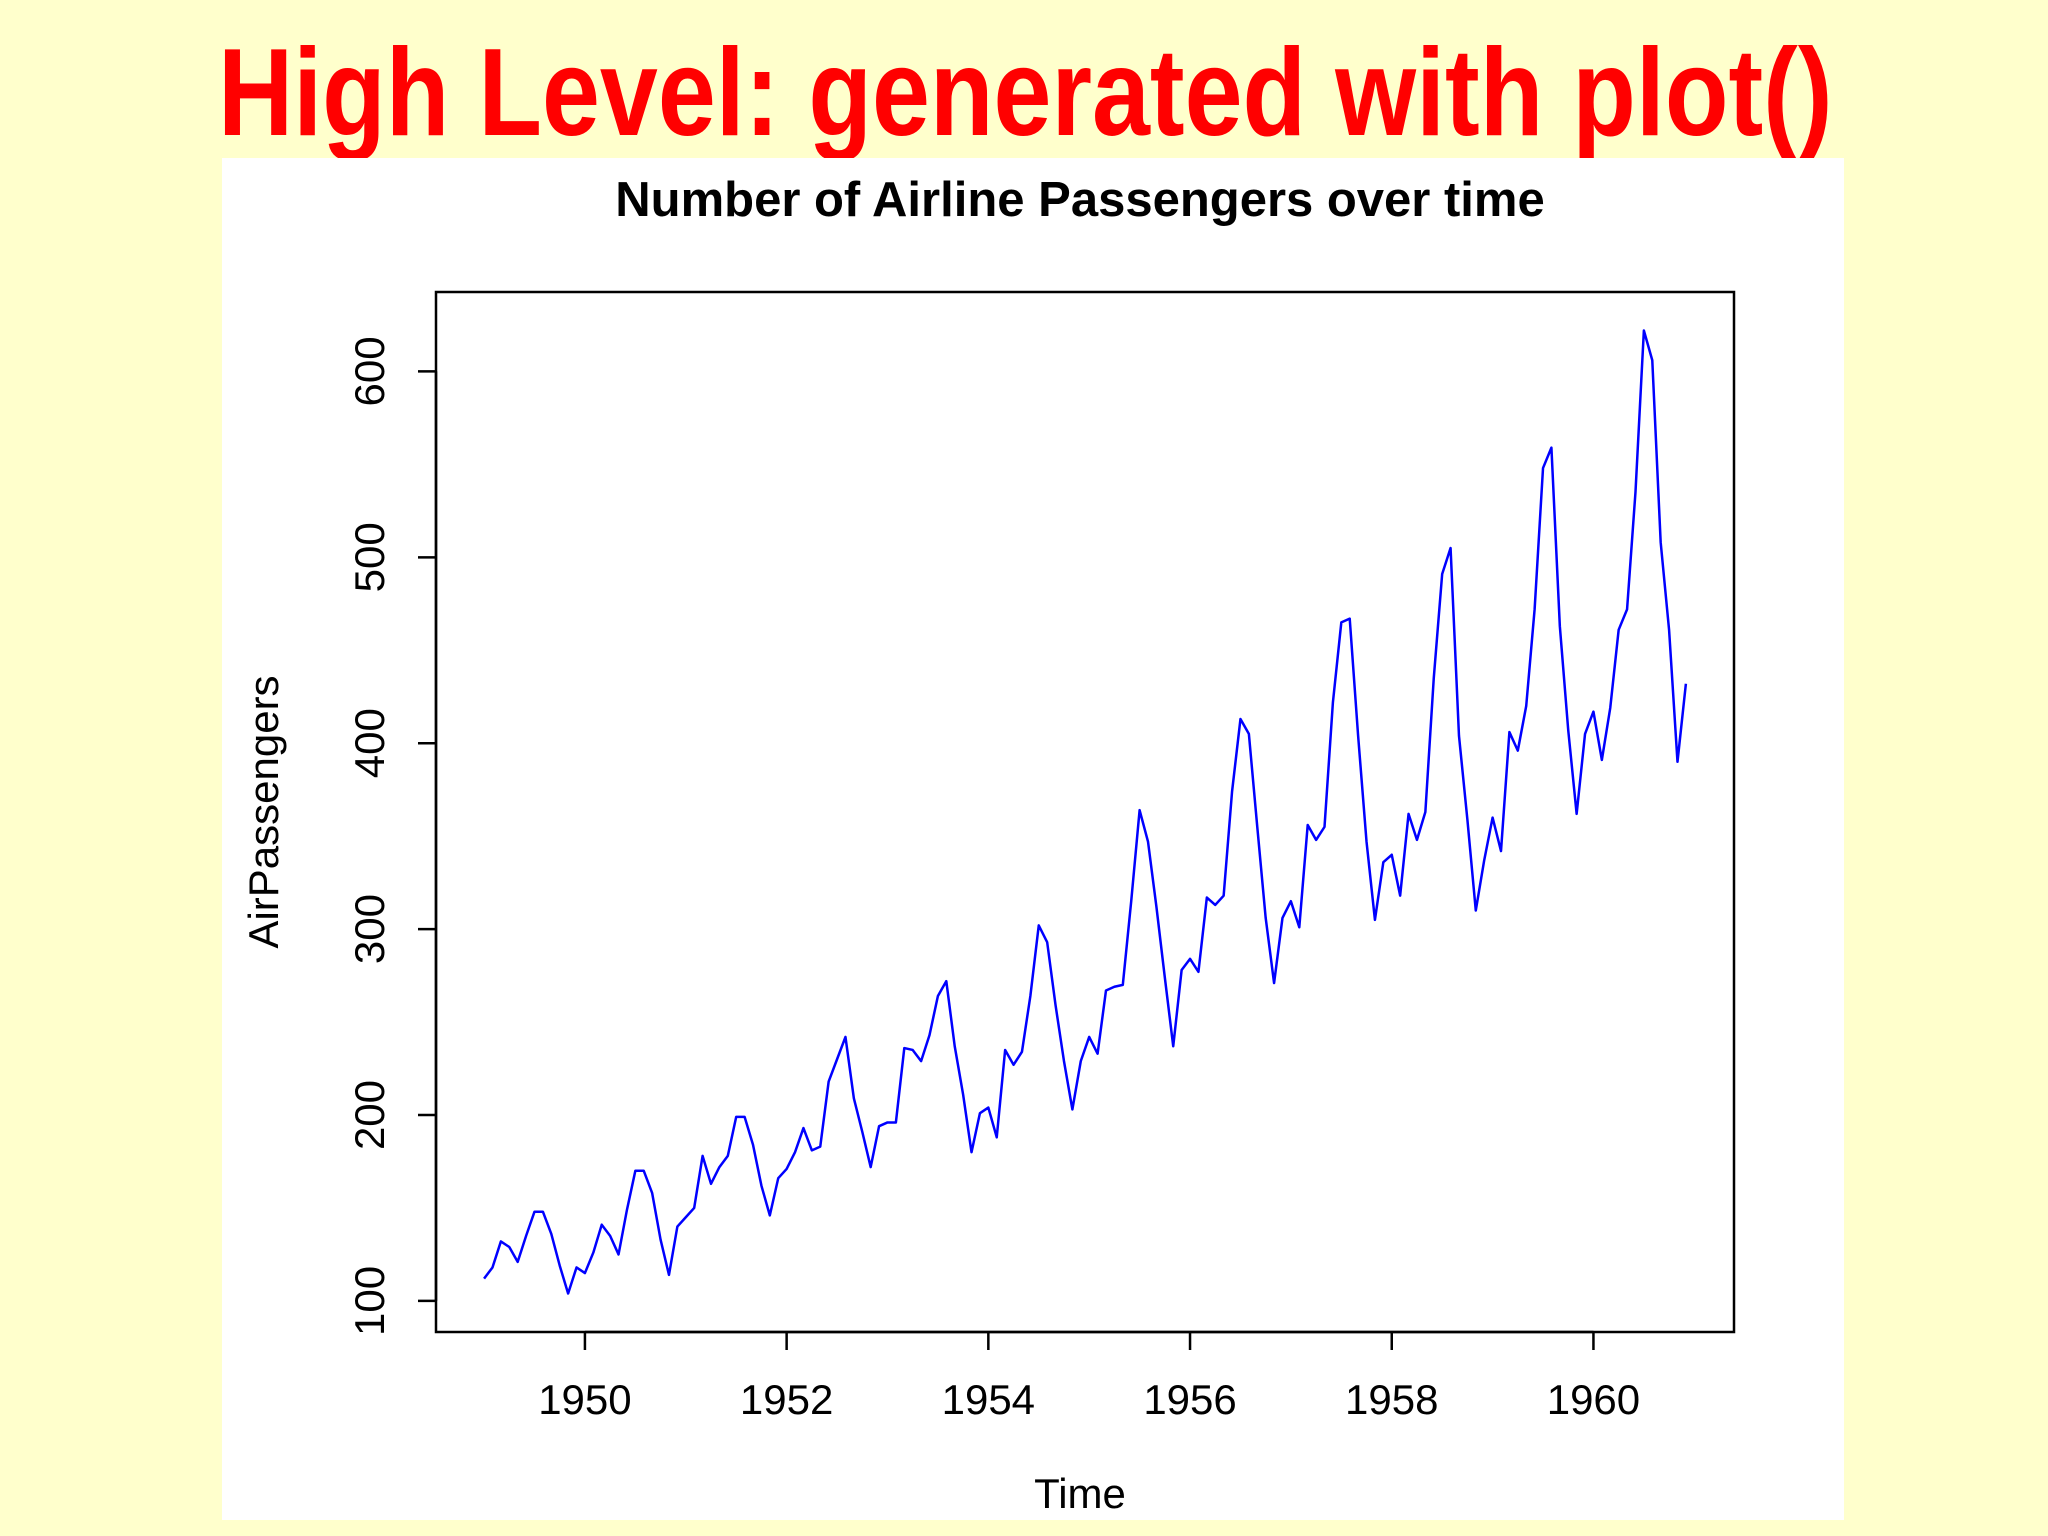 This screenshot has width=2048, height=1536. What do you see at coordinates (369, 1115) in the screenshot?
I see `y-tick-label: 200` at bounding box center [369, 1115].